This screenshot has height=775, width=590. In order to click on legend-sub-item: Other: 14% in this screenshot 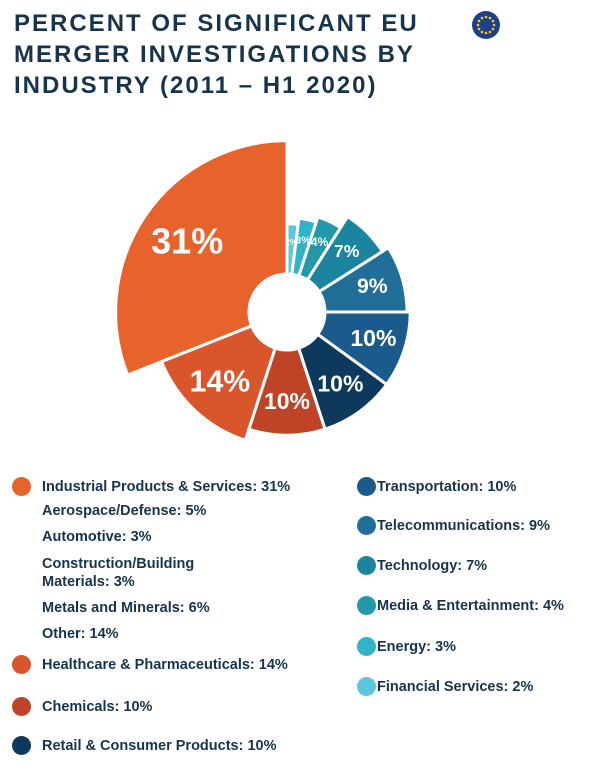, I will do `click(80, 634)`.